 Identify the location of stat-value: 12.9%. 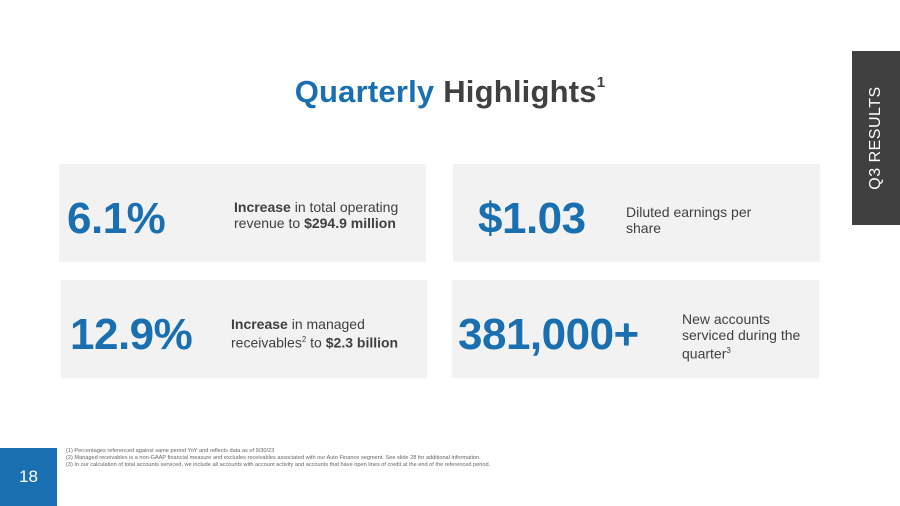
(131, 334).